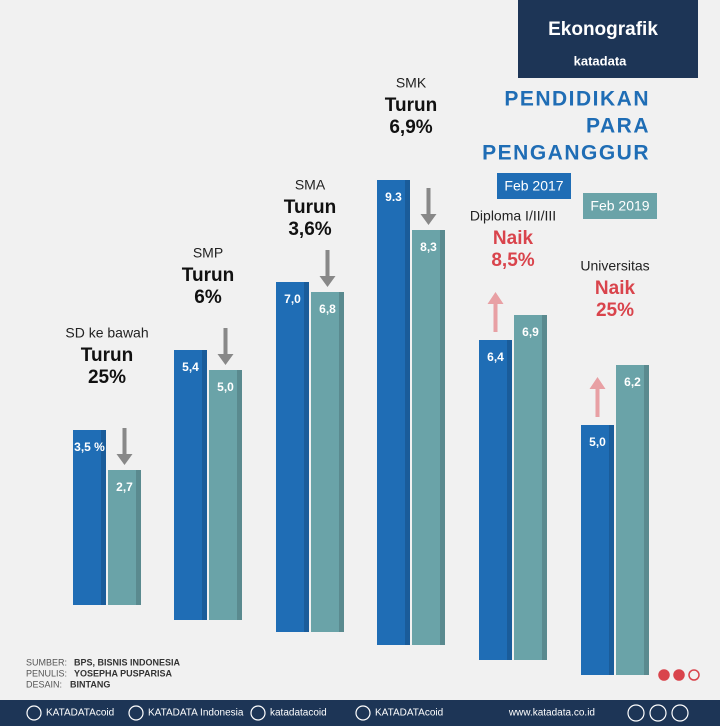 The width and height of the screenshot is (720, 726). I want to click on value-label: 6,4, so click(495, 357).